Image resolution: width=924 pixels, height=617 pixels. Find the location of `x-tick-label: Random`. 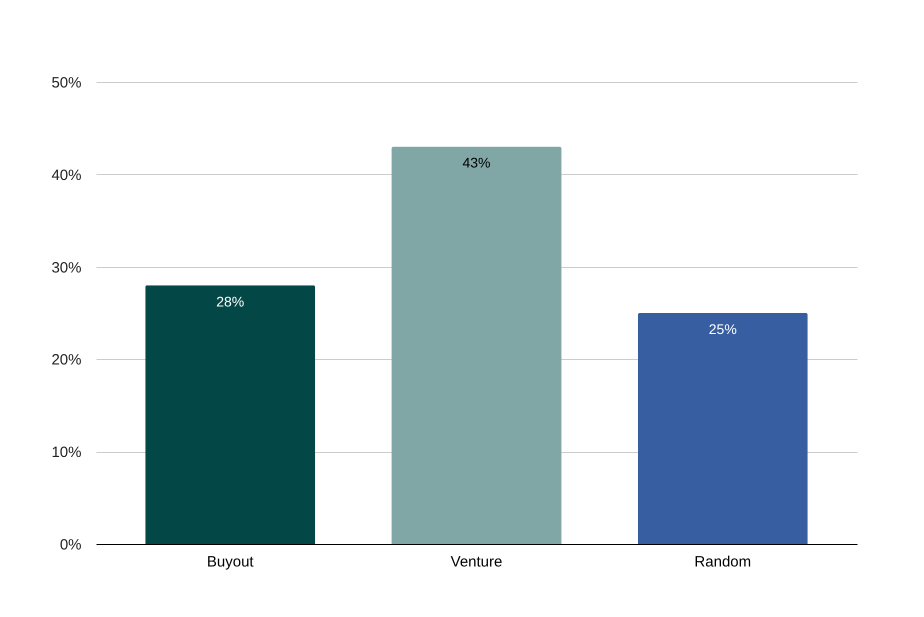

x-tick-label: Random is located at coordinates (723, 562).